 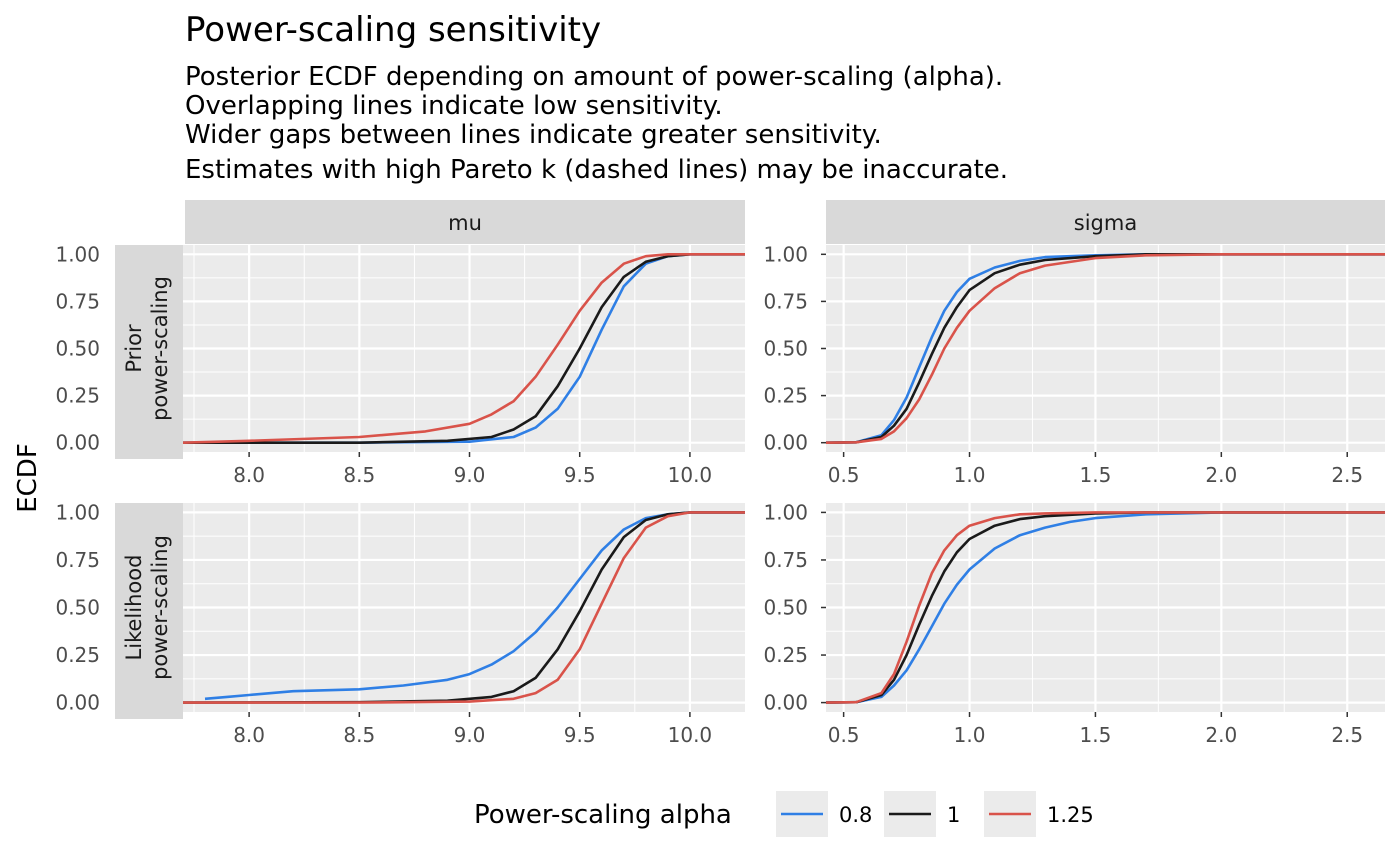 What do you see at coordinates (1221, 735) in the screenshot?
I see `panel-r1-sigma-x-tick-label: 2.0` at bounding box center [1221, 735].